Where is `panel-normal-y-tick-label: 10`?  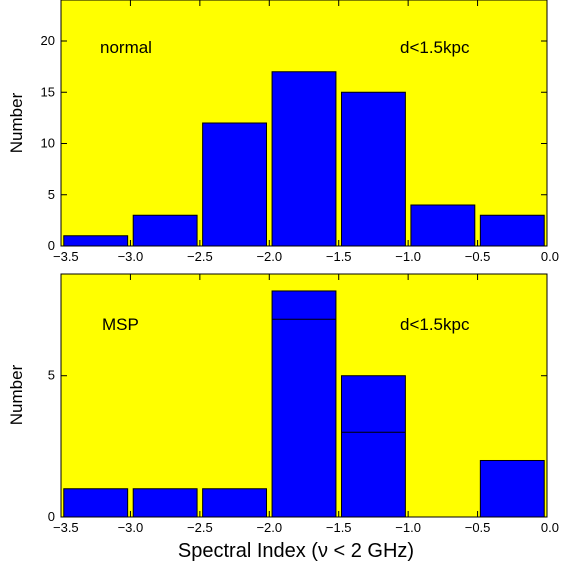 panel-normal-y-tick-label: 10 is located at coordinates (48, 143).